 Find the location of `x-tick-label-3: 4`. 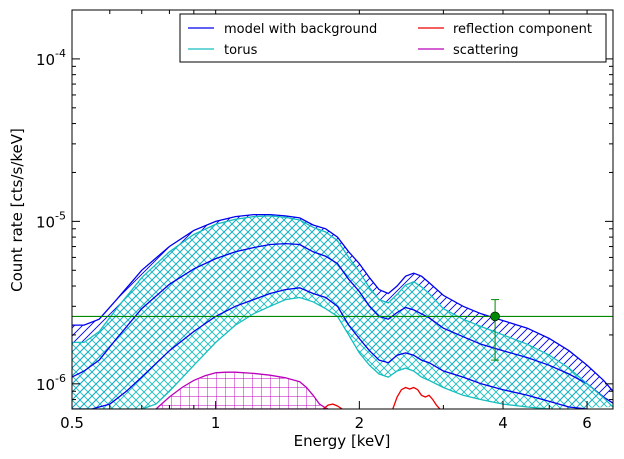

x-tick-label-3: 4 is located at coordinates (503, 423).